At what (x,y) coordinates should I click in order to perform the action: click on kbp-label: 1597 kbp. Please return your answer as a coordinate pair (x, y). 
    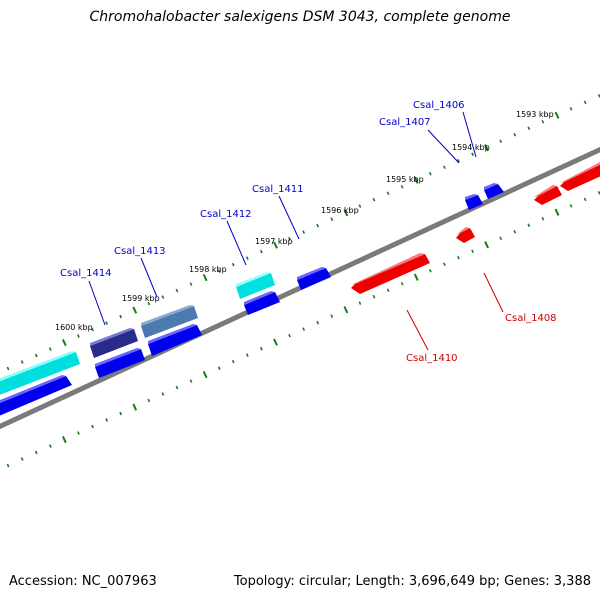
    Looking at the image, I should click on (274, 241).